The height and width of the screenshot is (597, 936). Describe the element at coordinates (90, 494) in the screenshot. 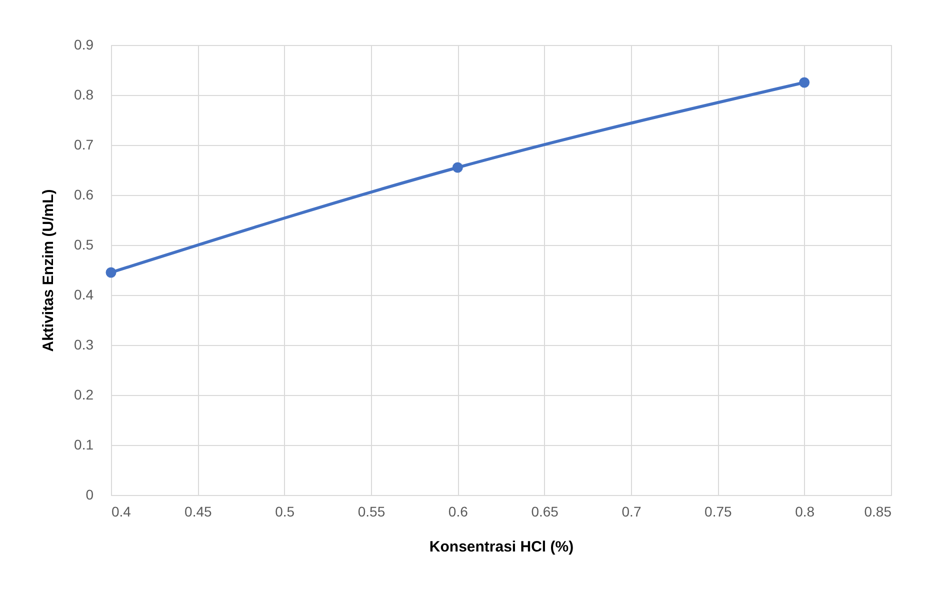

I see `y-tick-label: 0` at that location.